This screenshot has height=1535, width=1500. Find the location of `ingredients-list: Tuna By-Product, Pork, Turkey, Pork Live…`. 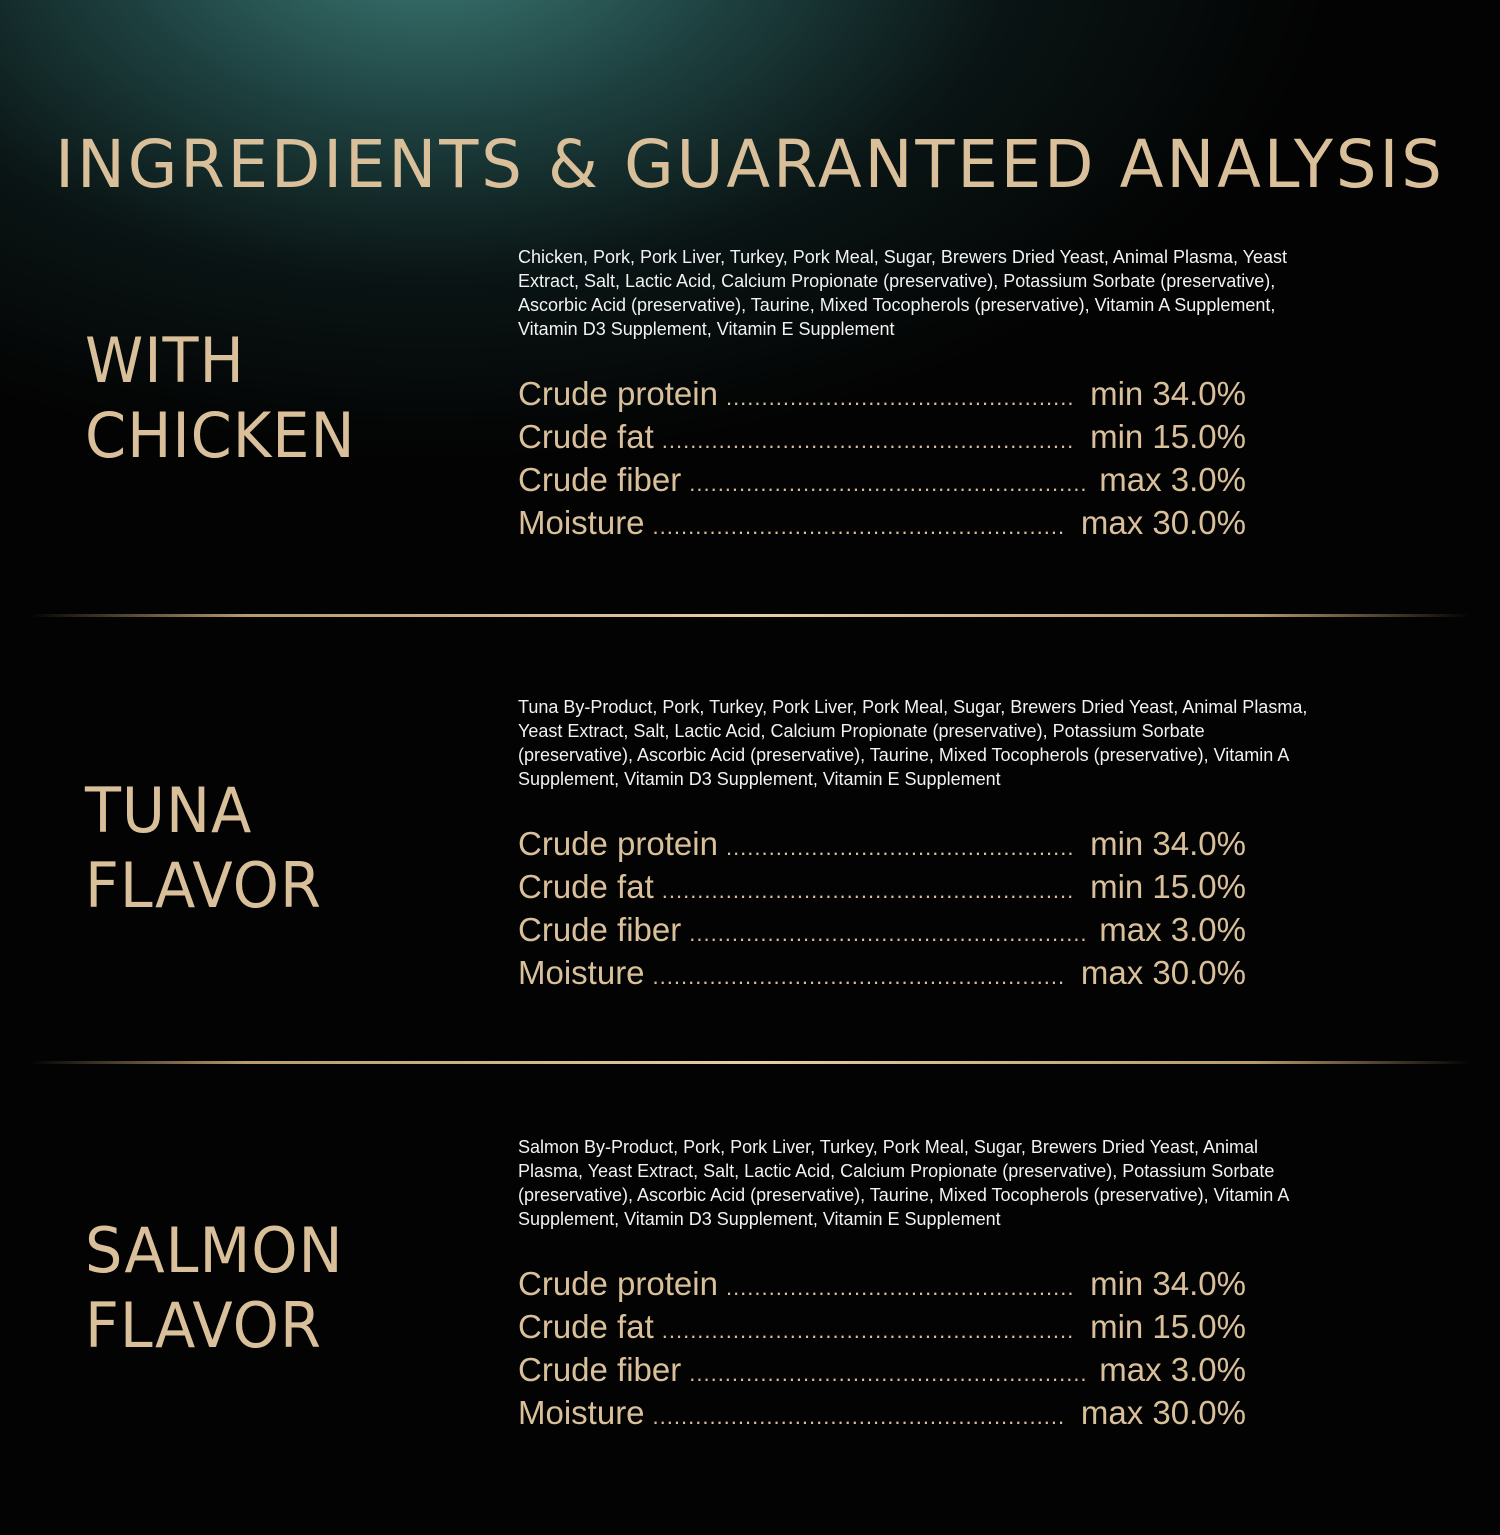

ingredients-list: Tuna By-Product, Pork, Turkey, Pork Live… is located at coordinates (968, 743).